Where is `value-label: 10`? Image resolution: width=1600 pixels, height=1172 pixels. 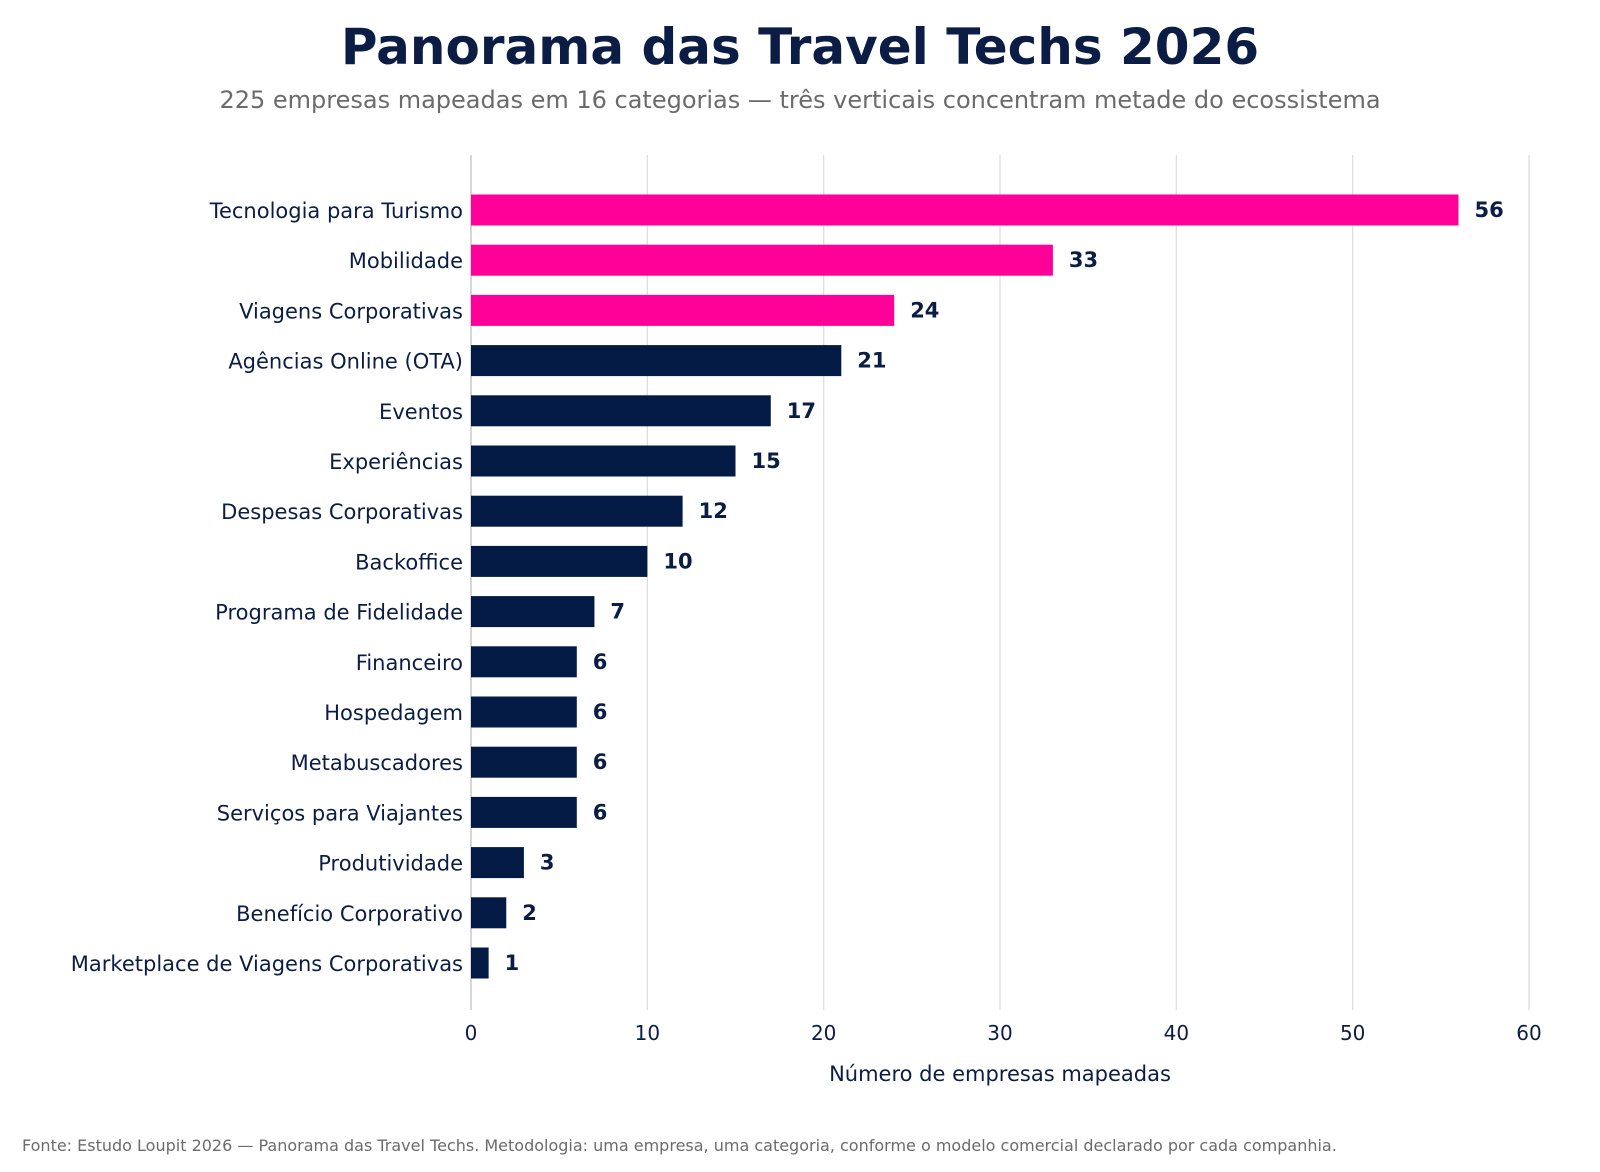 value-label: 10 is located at coordinates (677, 561).